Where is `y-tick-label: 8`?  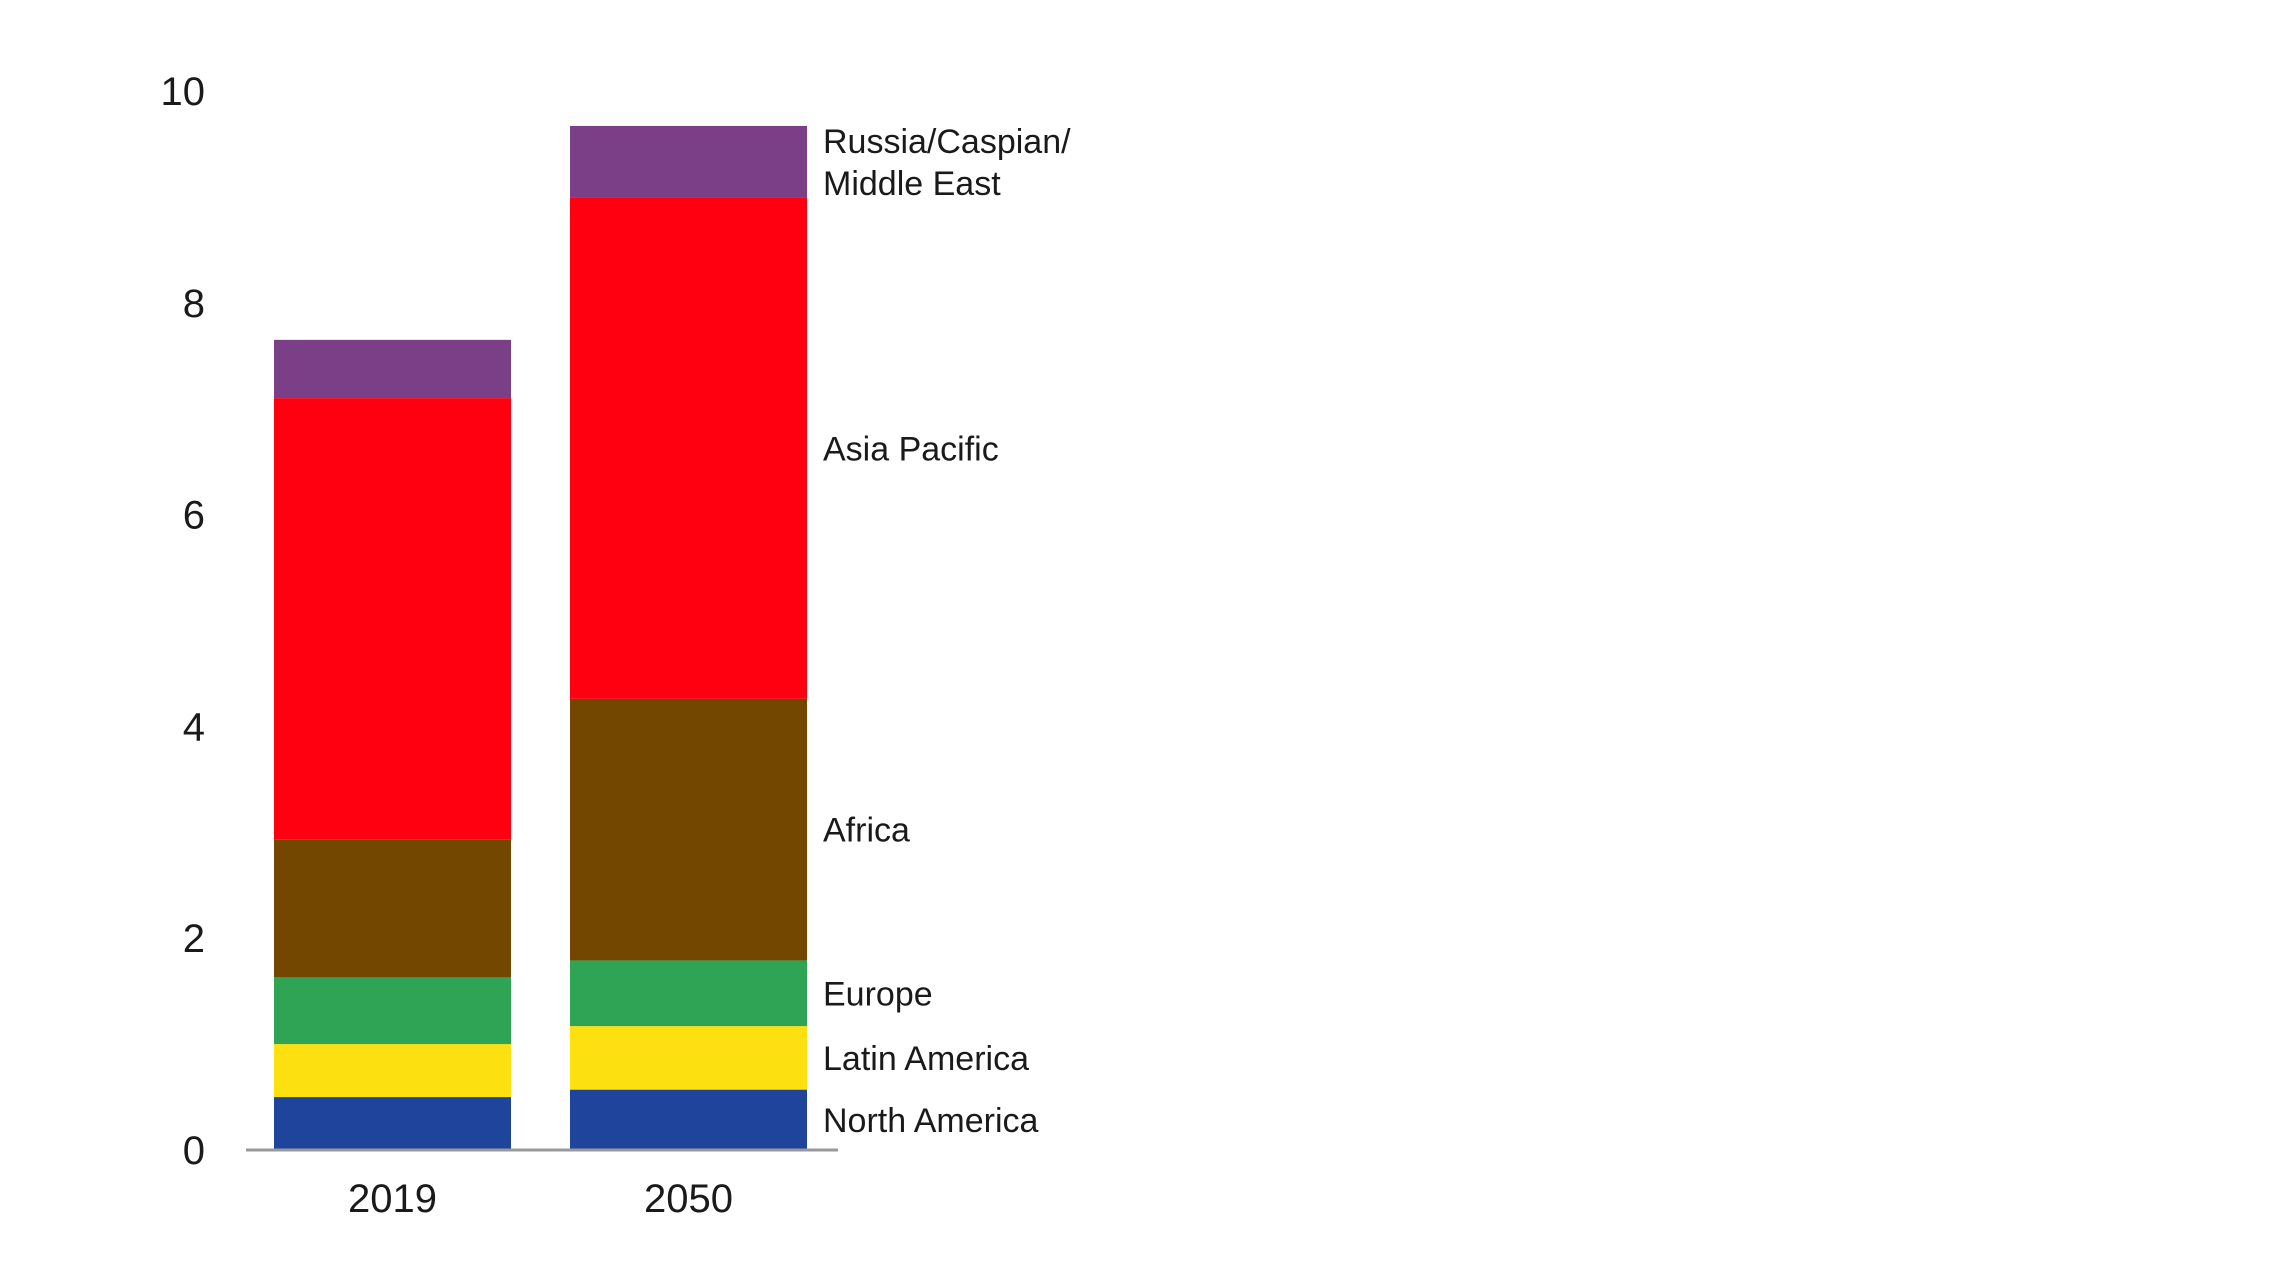
y-tick-label: 8 is located at coordinates (194, 304).